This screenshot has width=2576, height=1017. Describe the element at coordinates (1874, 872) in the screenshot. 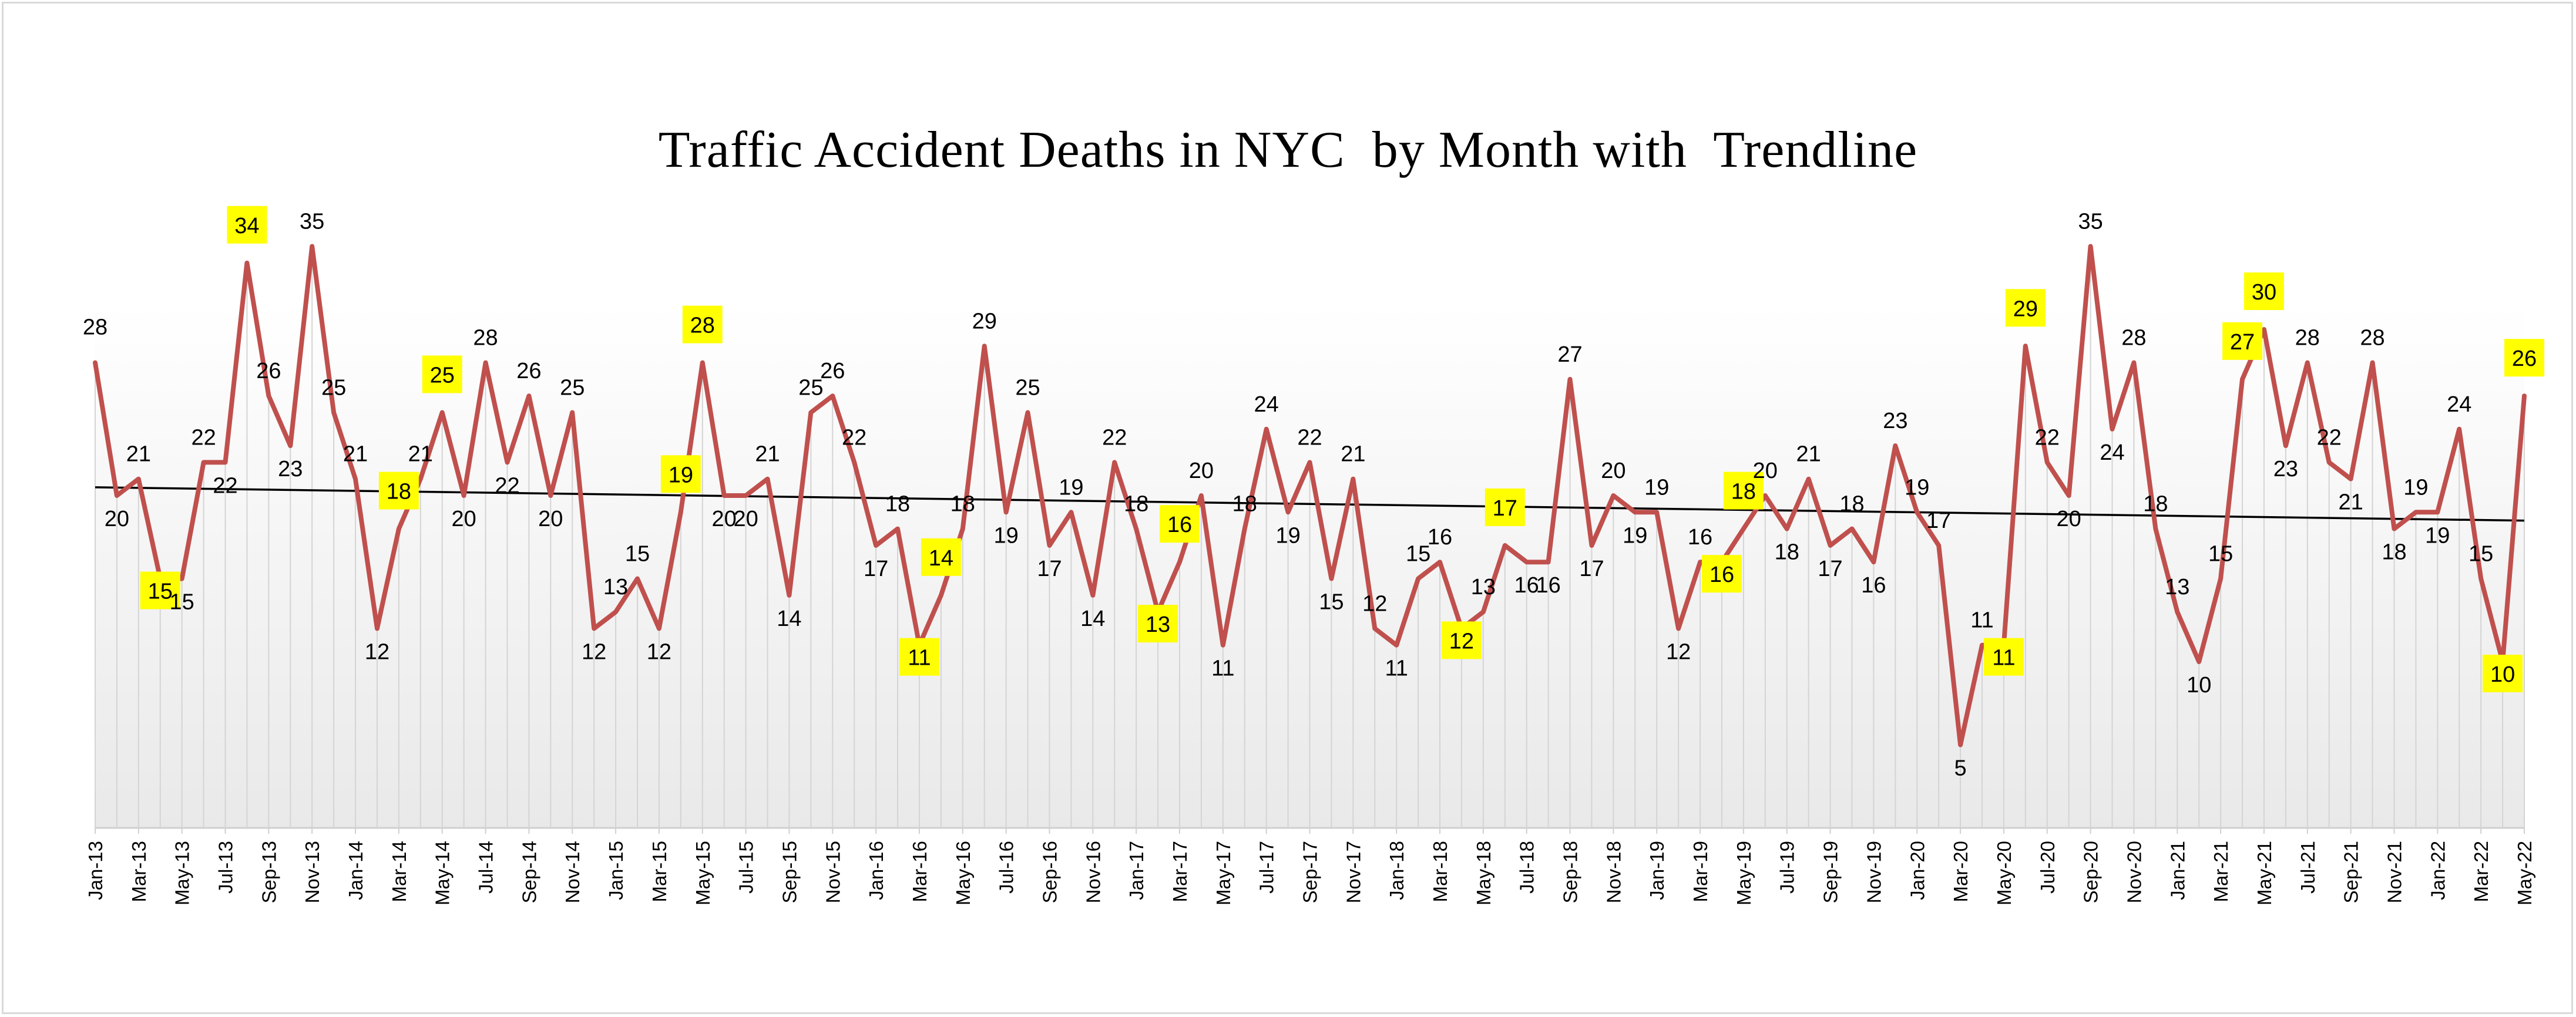

I see `x-tick-label: Nov-19` at that location.